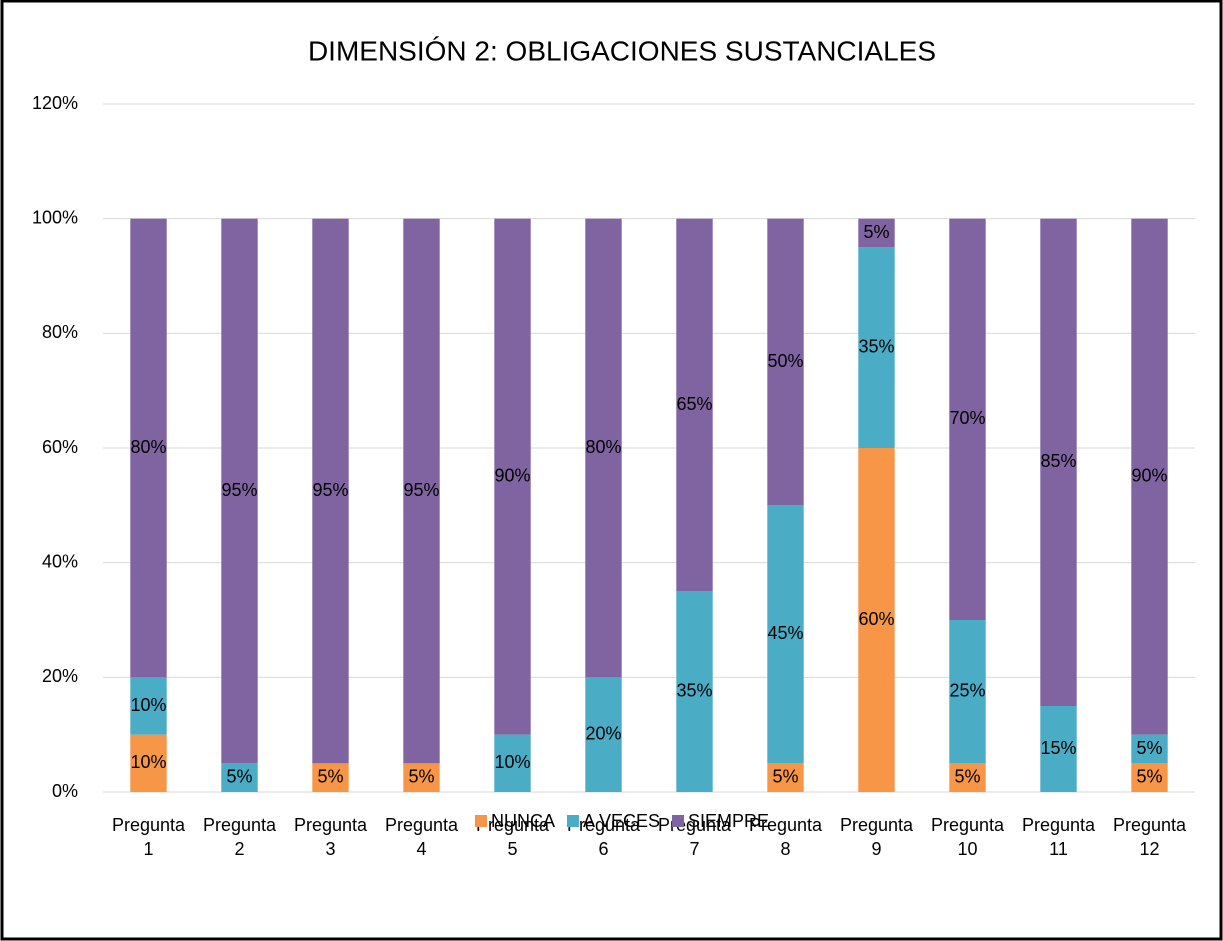 The height and width of the screenshot is (941, 1223). What do you see at coordinates (621, 821) in the screenshot?
I see `legend-label: A VECES` at bounding box center [621, 821].